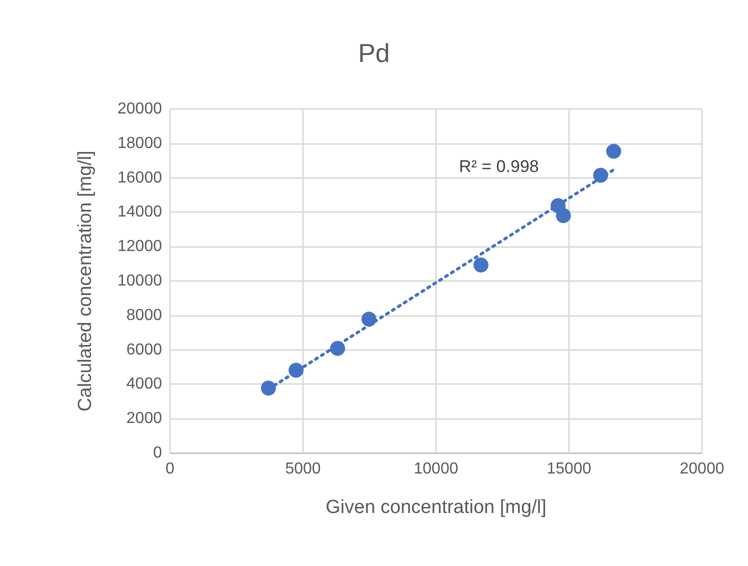 Image resolution: width=748 pixels, height=566 pixels. What do you see at coordinates (157, 453) in the screenshot?
I see `y-tick-label: 0` at bounding box center [157, 453].